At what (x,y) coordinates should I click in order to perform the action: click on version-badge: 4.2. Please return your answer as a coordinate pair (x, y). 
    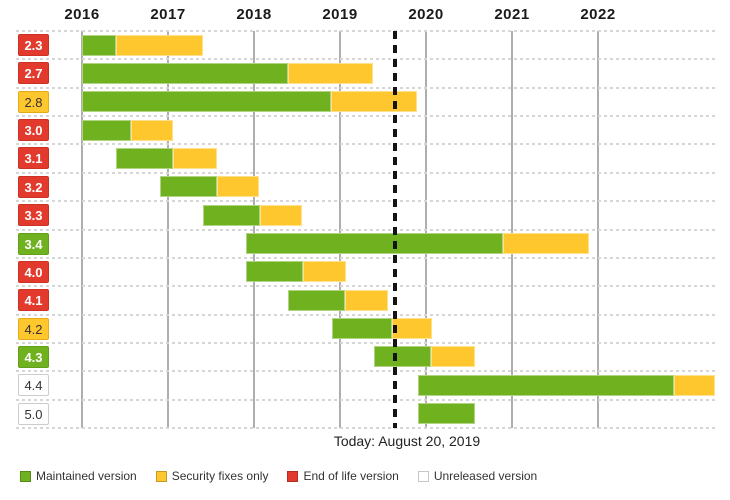
    Looking at the image, I should click on (33, 328).